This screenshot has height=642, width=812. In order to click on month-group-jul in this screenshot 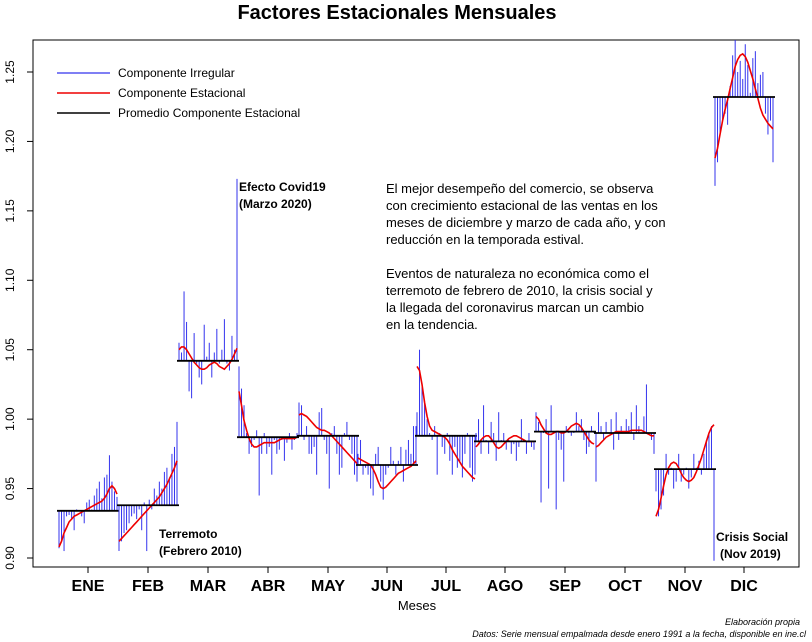, I will do `click(446, 415)`.